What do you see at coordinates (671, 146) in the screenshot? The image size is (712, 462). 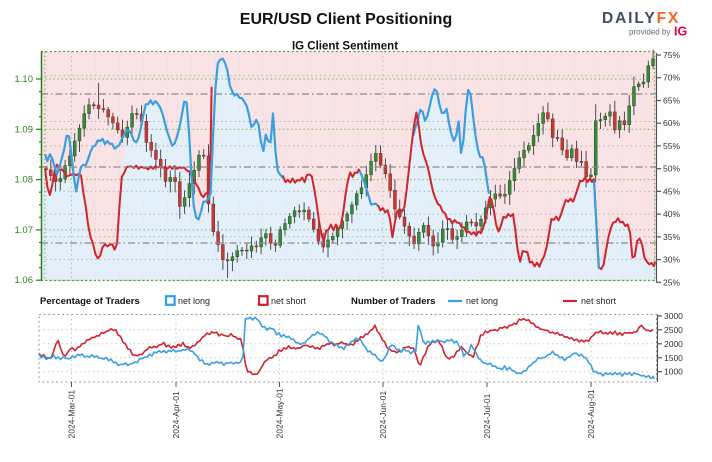 I see `svg-text: 55%` at bounding box center [671, 146].